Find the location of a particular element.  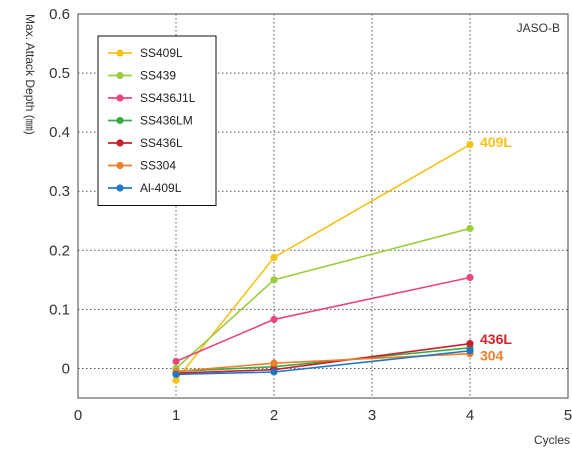

legend-entry: SS436L is located at coordinates (161, 143).